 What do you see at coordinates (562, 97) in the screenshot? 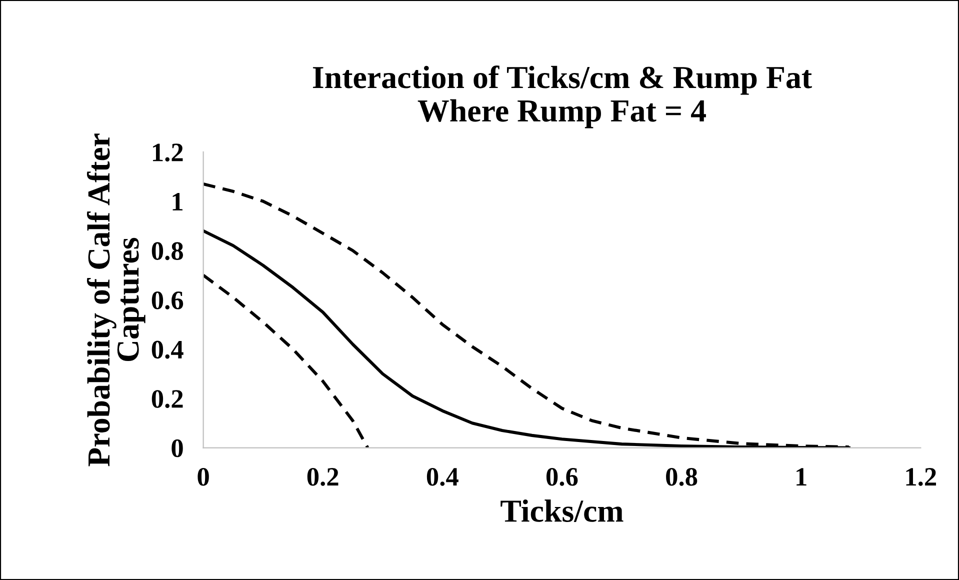
I see `chart-title: Interaction of Ticks/cm & Rump Fat Where Rump Fat = 4` at bounding box center [562, 97].